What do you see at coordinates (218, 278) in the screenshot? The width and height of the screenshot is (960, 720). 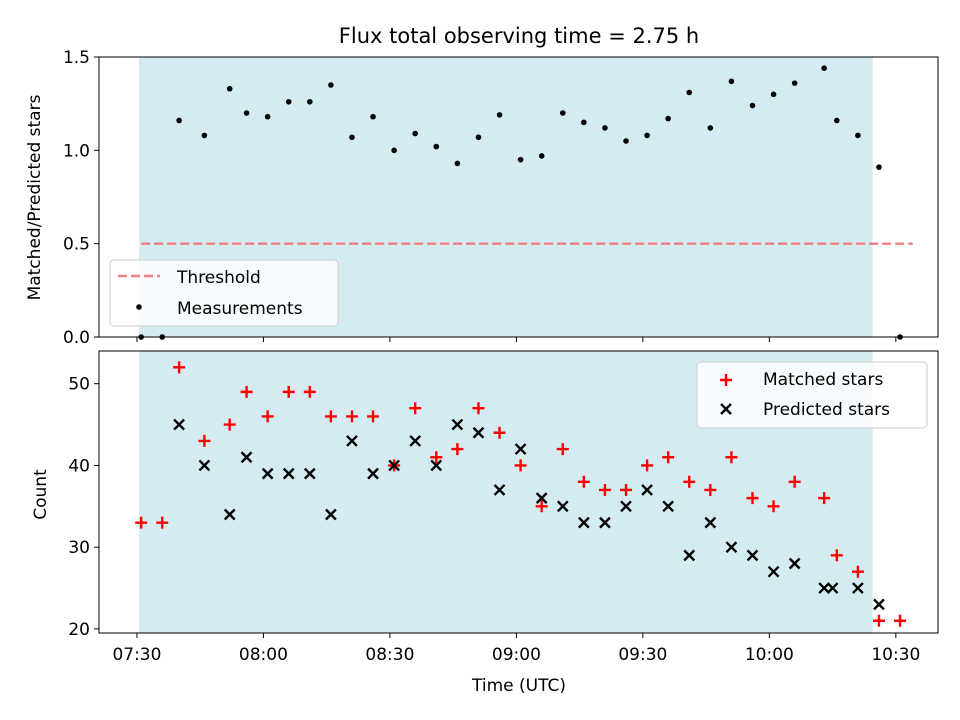 I see `legend-threshold-label: Threshold` at bounding box center [218, 278].